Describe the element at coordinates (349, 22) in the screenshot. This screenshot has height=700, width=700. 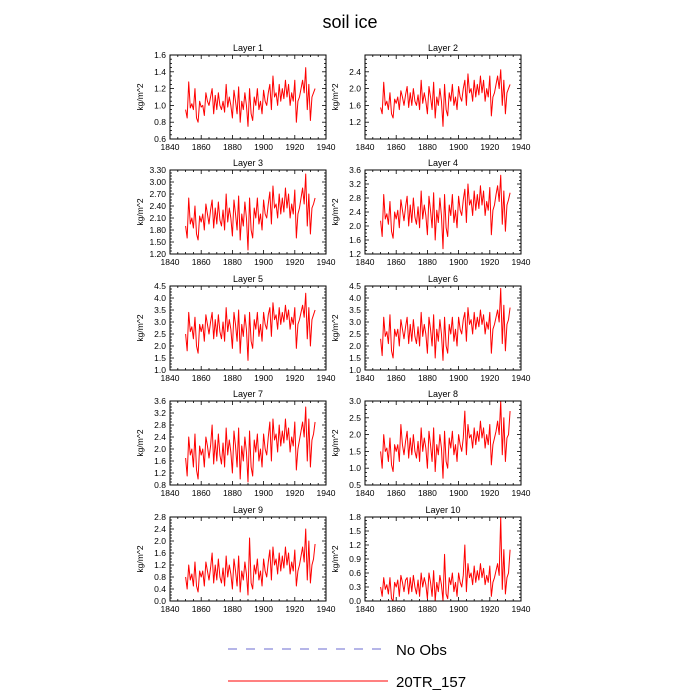
I see `figure-title: soil ice` at that location.